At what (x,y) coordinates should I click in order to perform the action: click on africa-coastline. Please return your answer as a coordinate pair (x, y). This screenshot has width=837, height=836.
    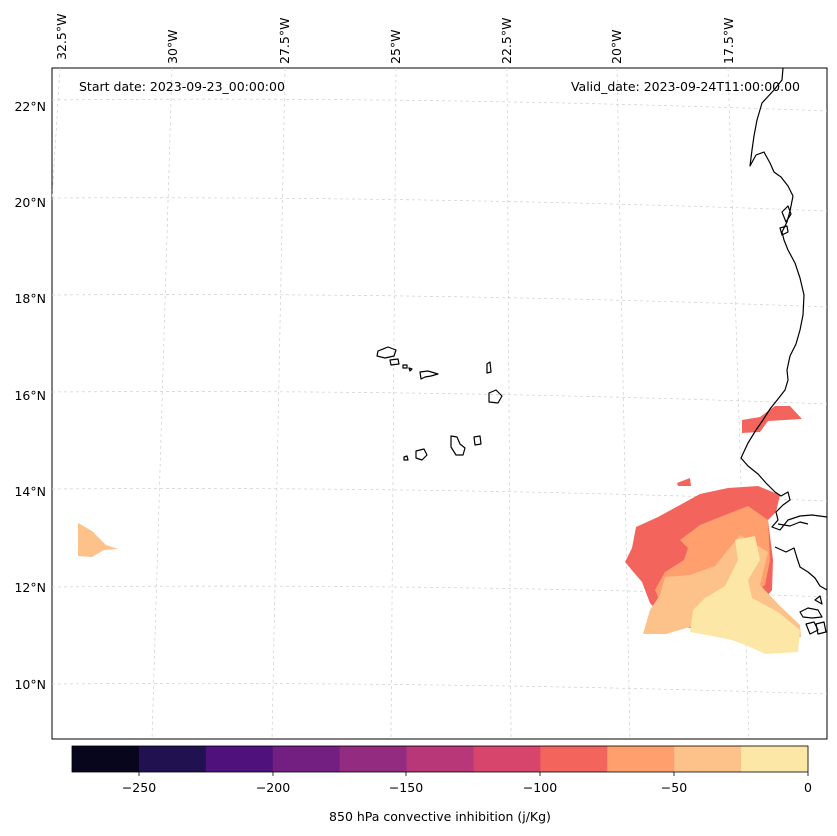
    Looking at the image, I should click on (784, 299).